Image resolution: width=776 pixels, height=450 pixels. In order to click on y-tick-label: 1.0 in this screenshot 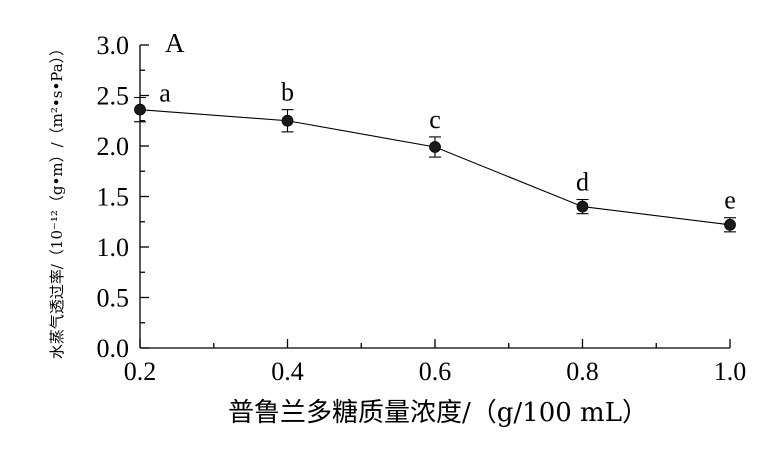, I will do `click(113, 247)`.